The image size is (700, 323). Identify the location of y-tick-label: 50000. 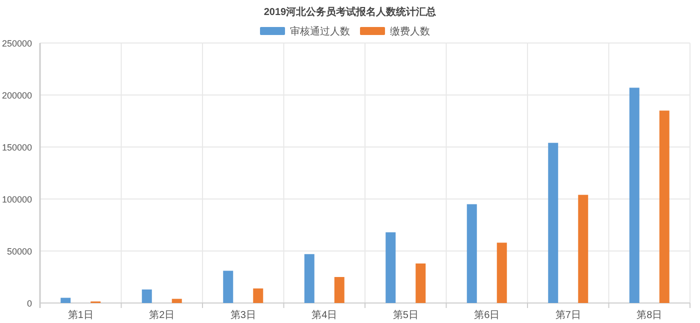
(19, 251).